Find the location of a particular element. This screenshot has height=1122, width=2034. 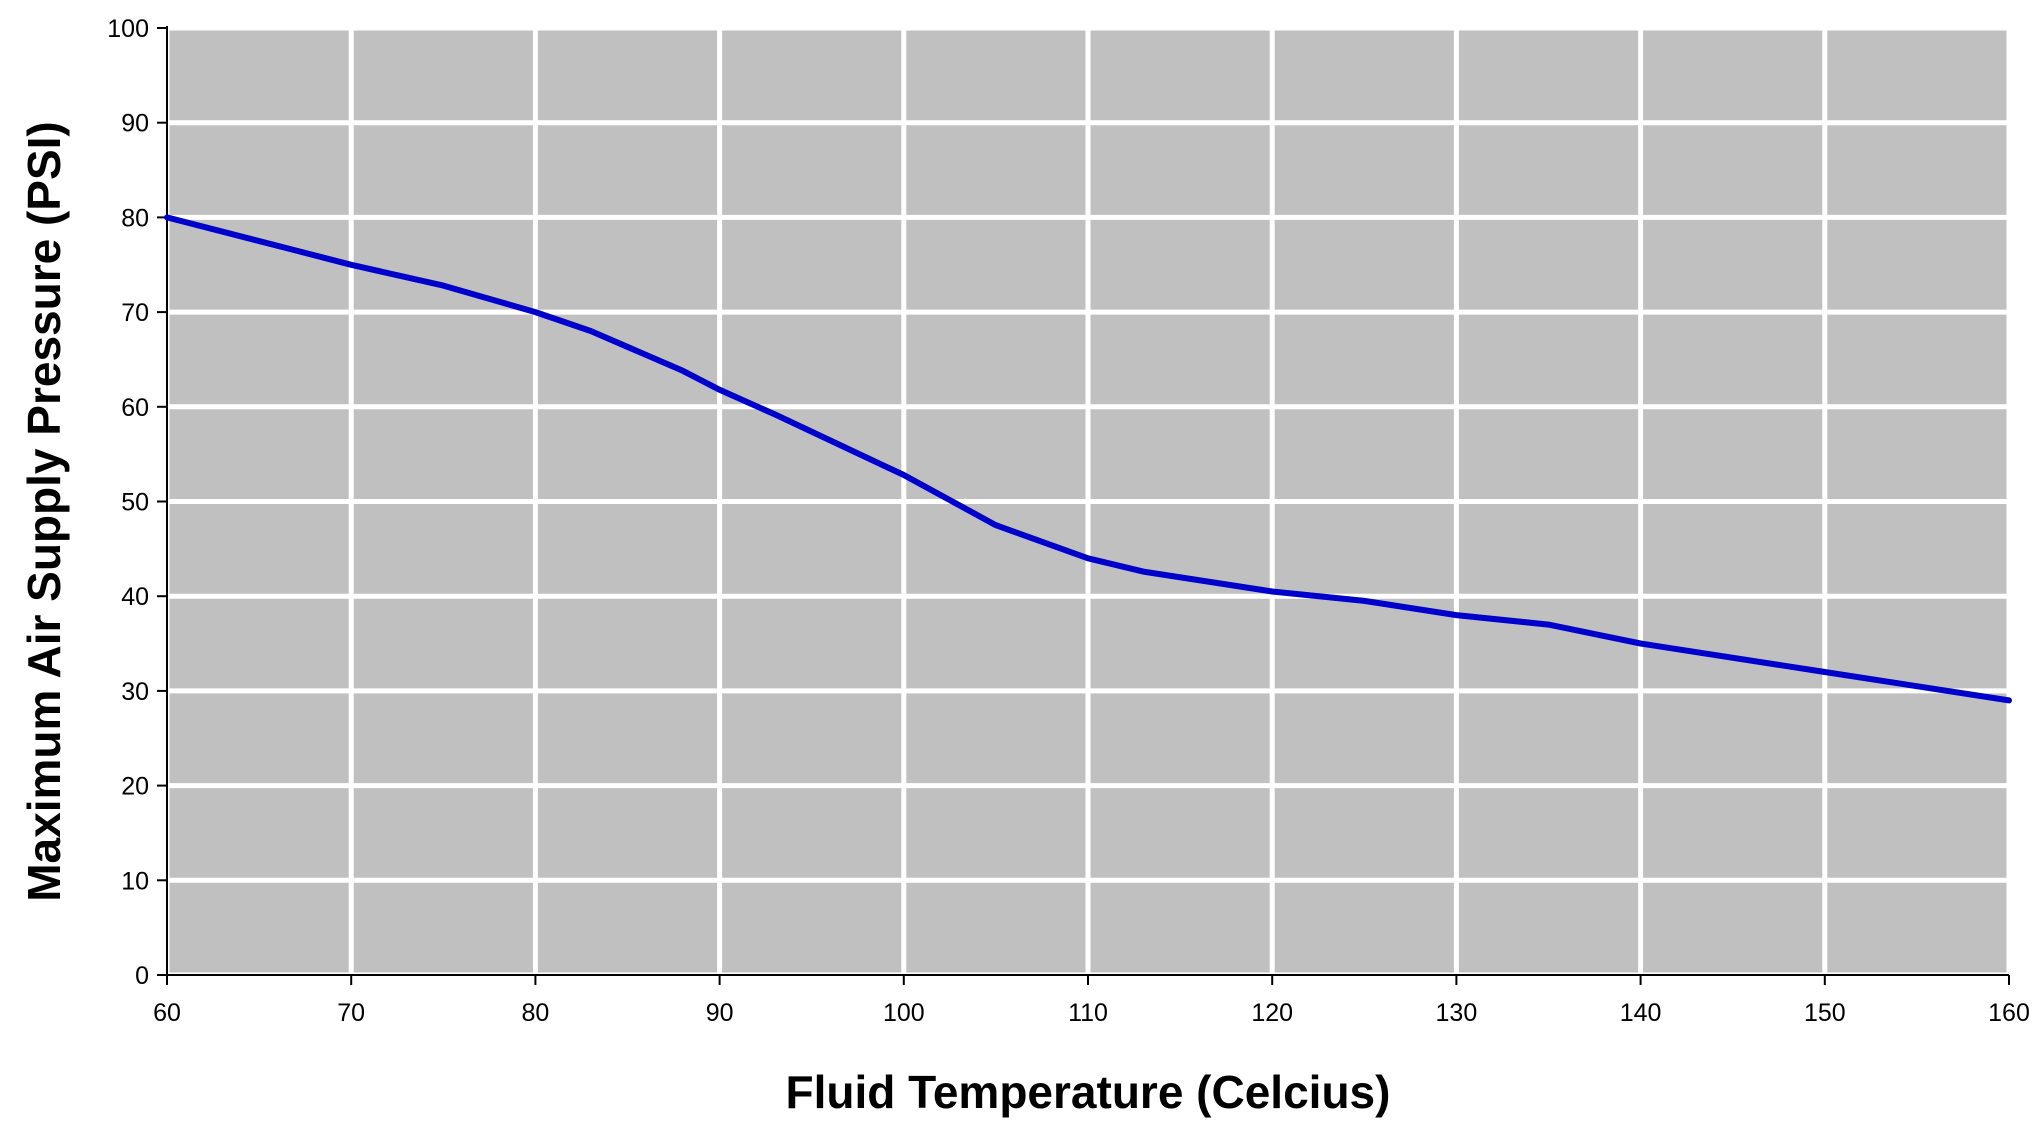

x-axis-ticks: 60 70 80 90 100 110 120 130 140 150 160 is located at coordinates (1091, 1001).